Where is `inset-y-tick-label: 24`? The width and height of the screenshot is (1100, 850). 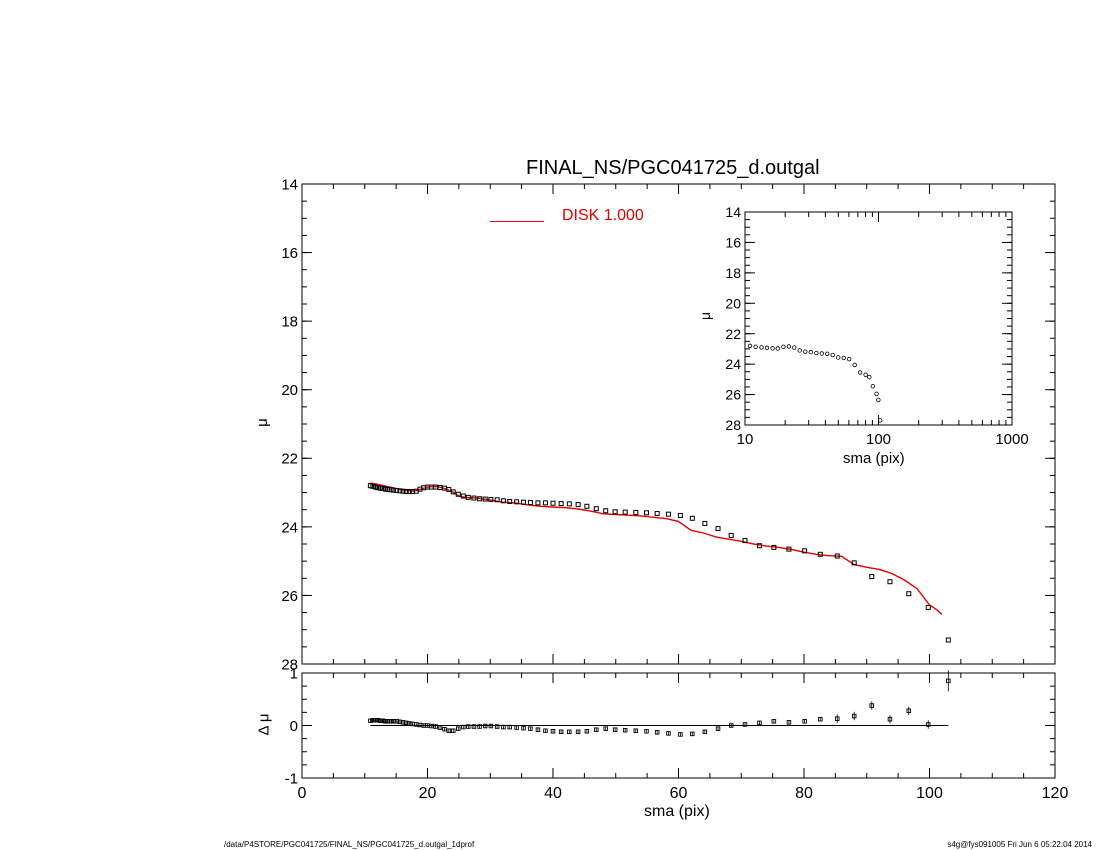
inset-y-tick-label: 24 is located at coordinates (733, 364).